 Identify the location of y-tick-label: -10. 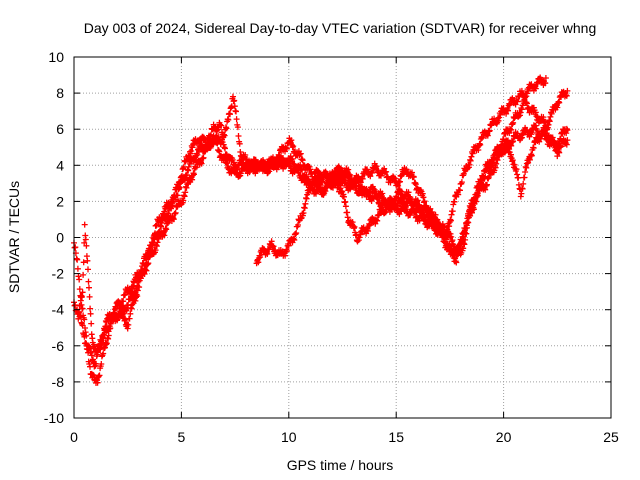
(54, 418).